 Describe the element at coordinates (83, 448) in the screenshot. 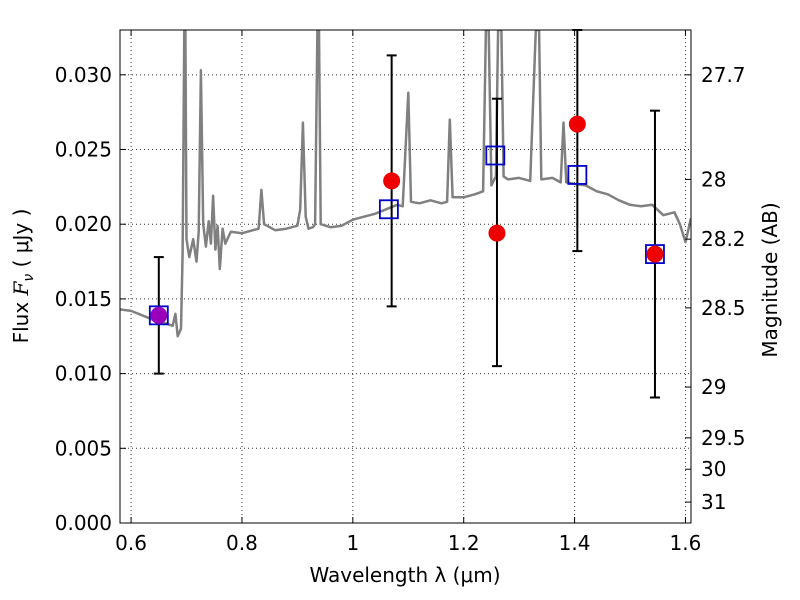

I see `y-tick-label: 0.005` at that location.